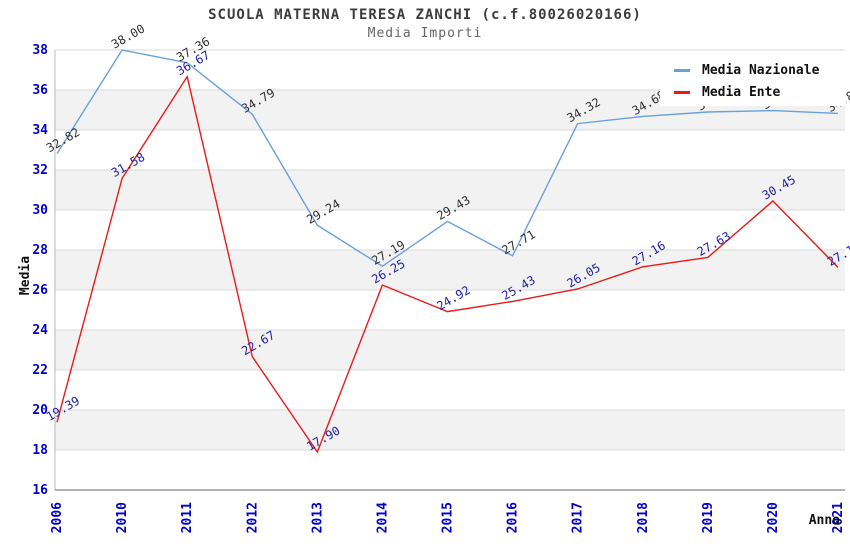 The image size is (850, 550). Describe the element at coordinates (40, 210) in the screenshot. I see `y-tick-label: 30` at that location.